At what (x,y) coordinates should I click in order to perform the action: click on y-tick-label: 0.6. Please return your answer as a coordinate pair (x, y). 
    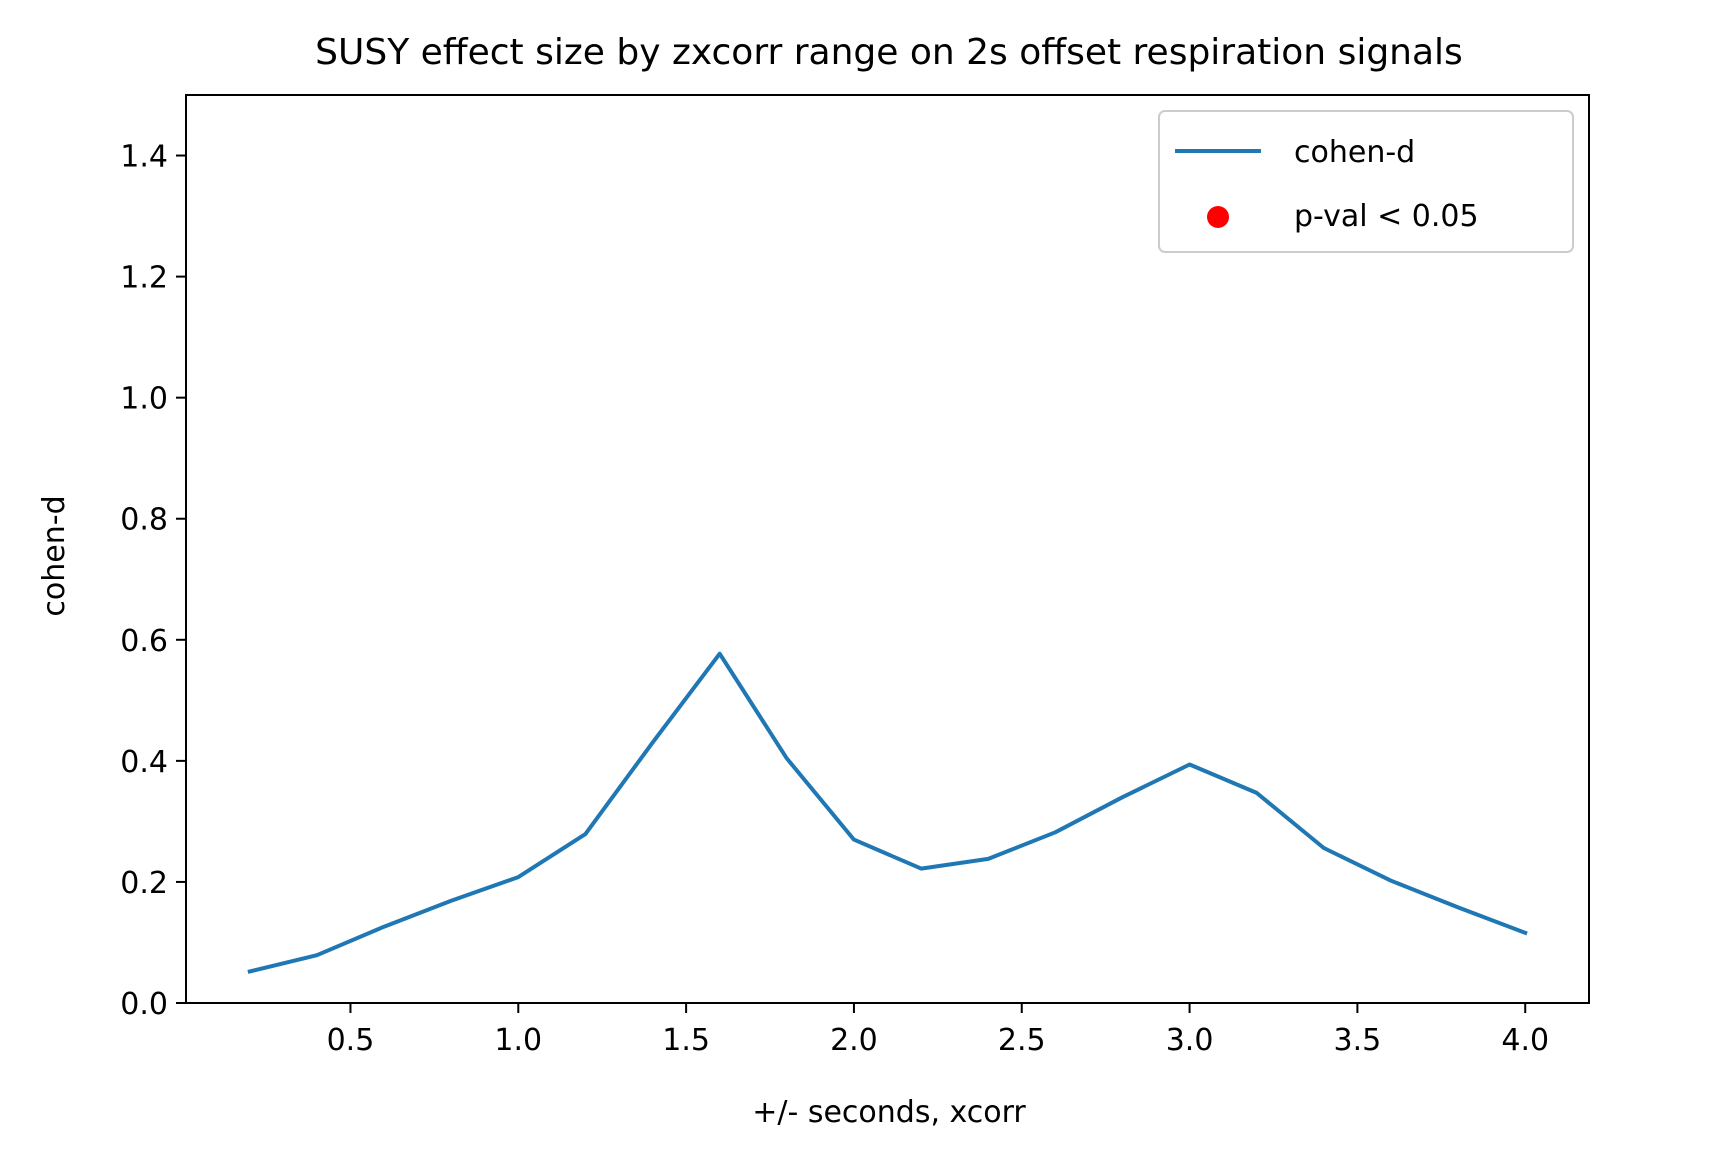
    Looking at the image, I should click on (144, 641).